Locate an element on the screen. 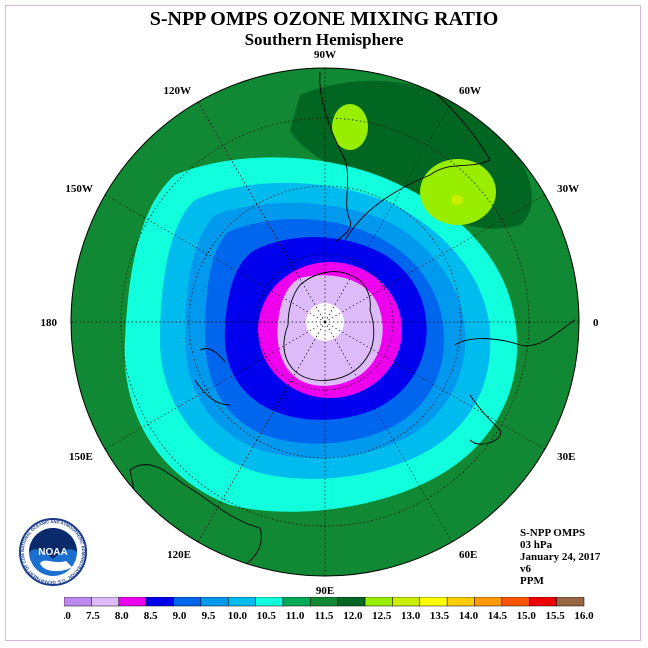 This screenshot has height=648, width=648. colorbar-label-11-0: 11.0 is located at coordinates (295, 616).